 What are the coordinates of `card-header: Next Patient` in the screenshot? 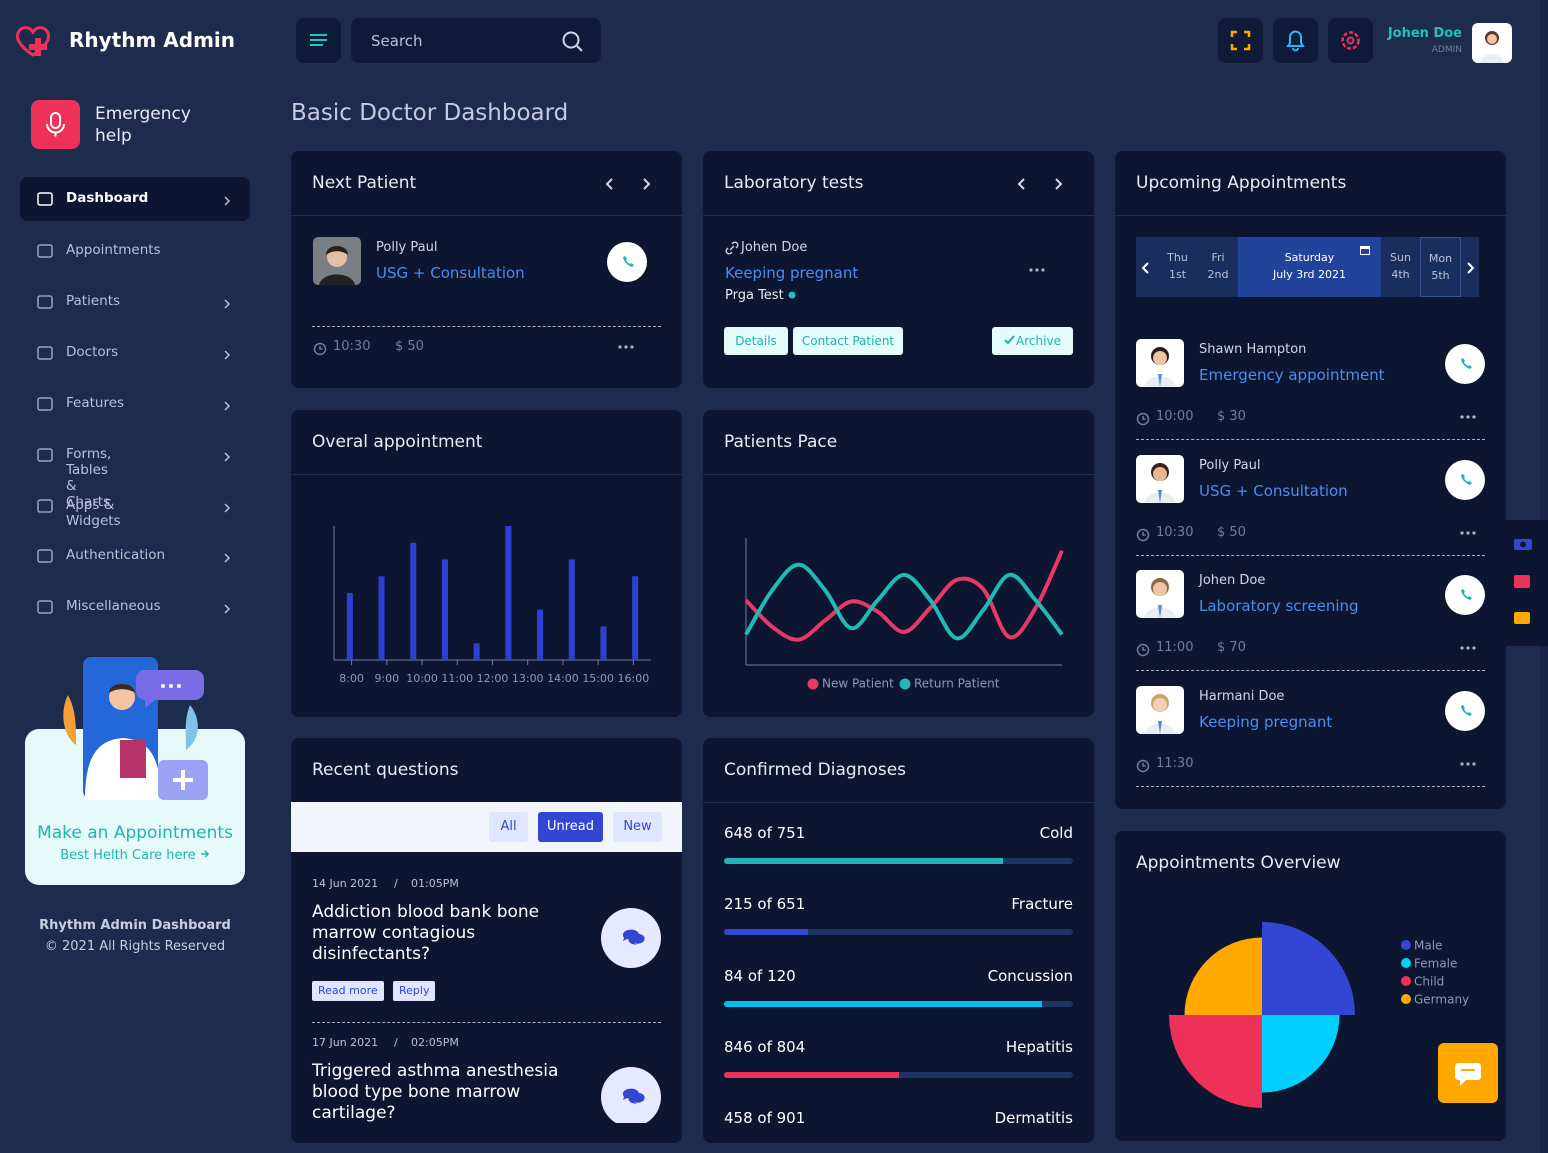 It's located at (486, 183).